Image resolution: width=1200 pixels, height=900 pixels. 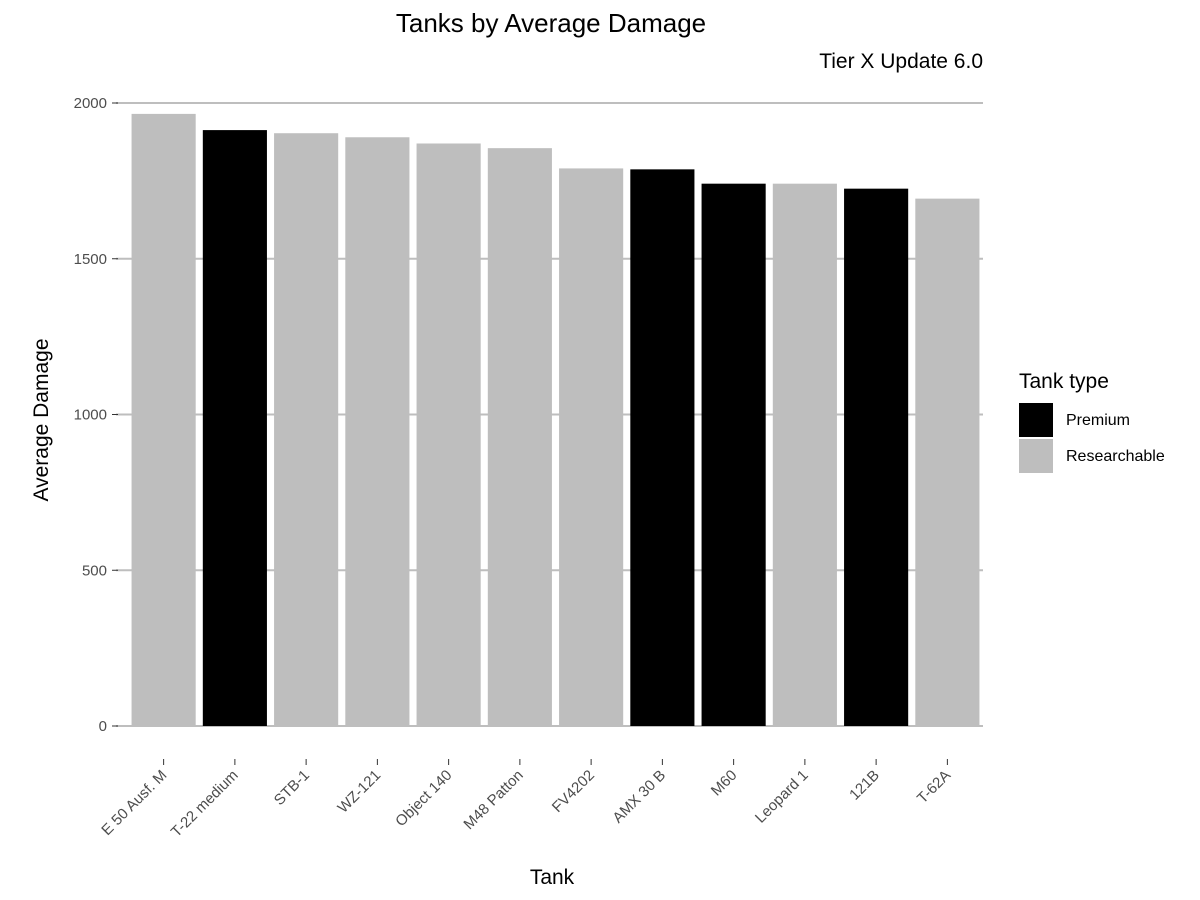 I want to click on x-tick-label: T-62A, so click(x=934, y=787).